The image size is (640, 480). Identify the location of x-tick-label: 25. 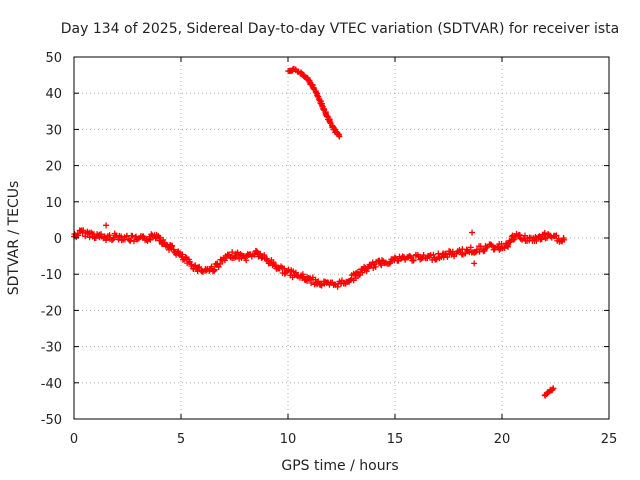
(609, 439).